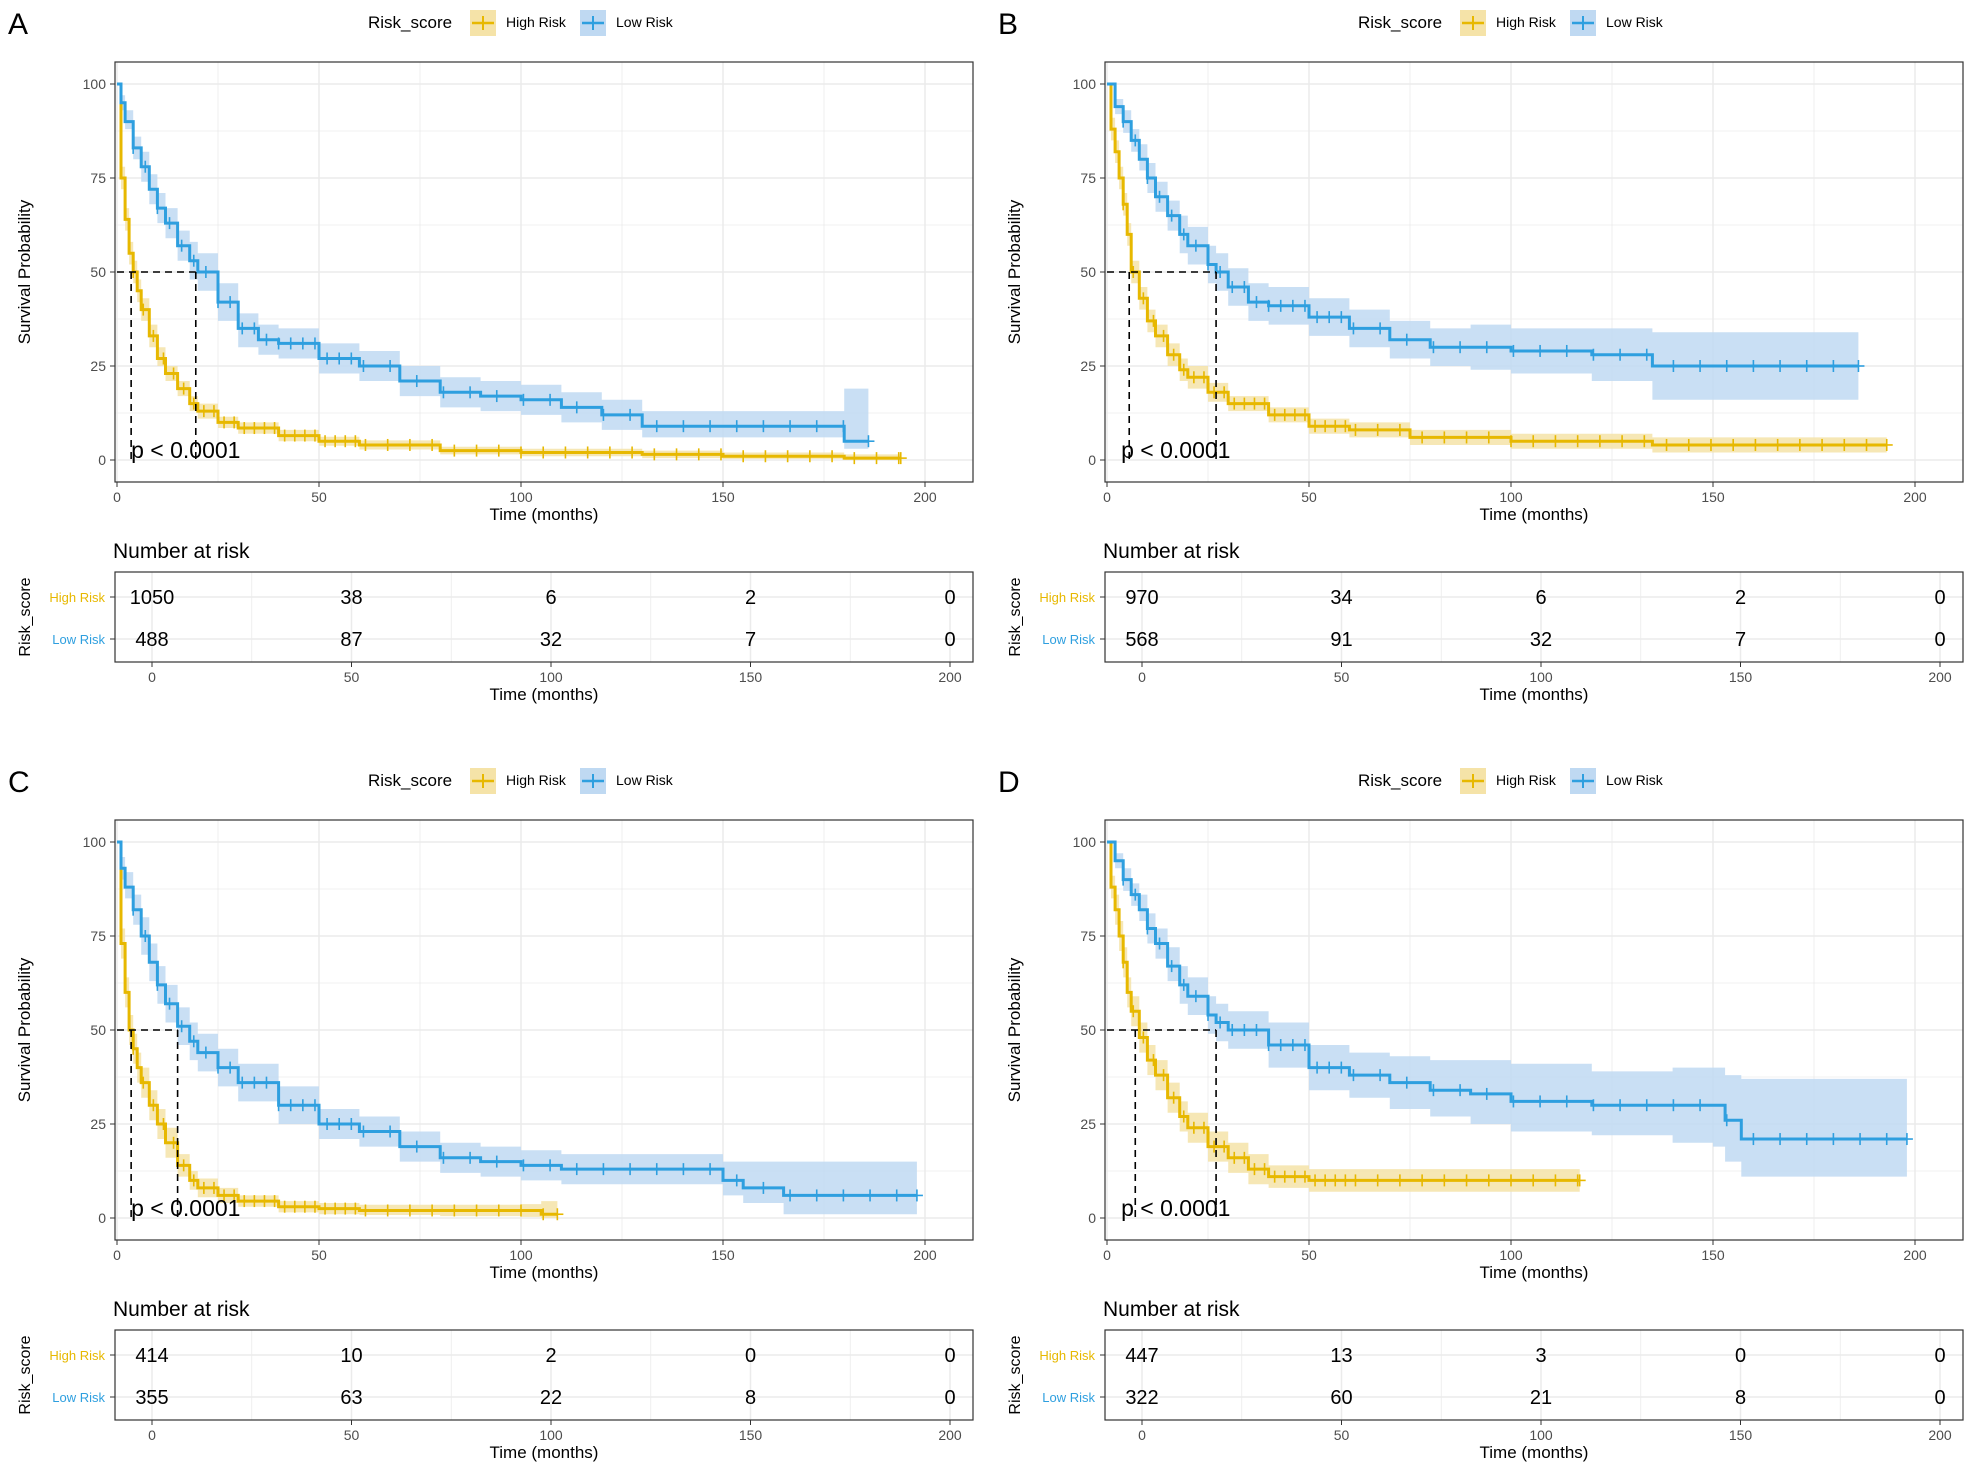 Image resolution: width=1980 pixels, height=1483 pixels. I want to click on risk-count: 970, so click(1141, 598).